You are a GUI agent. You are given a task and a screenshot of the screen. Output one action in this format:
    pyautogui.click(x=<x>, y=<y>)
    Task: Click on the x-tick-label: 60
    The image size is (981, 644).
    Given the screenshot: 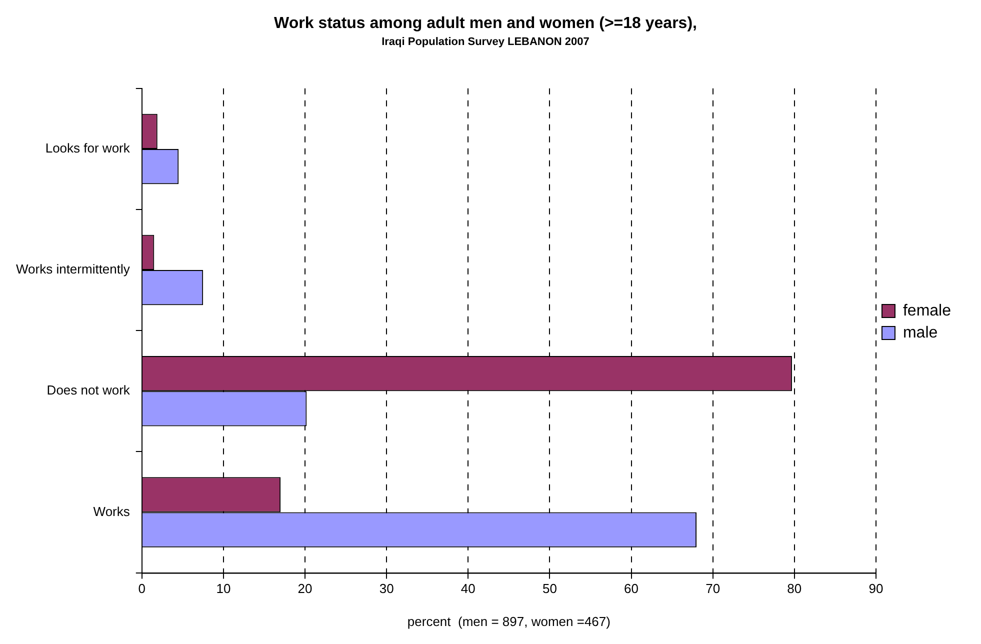 What is the action you would take?
    pyautogui.click(x=631, y=588)
    